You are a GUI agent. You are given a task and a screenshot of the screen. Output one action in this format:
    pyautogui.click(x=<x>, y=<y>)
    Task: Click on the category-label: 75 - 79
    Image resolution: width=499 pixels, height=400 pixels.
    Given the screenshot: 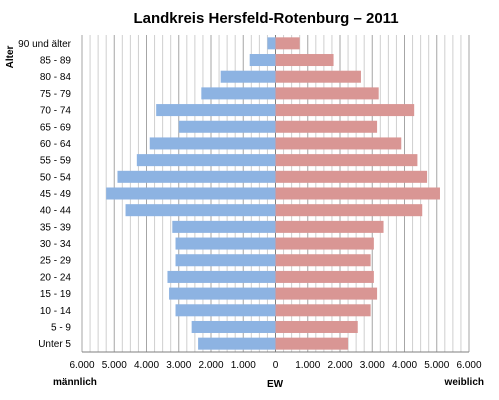 What is the action you would take?
    pyautogui.click(x=56, y=94)
    